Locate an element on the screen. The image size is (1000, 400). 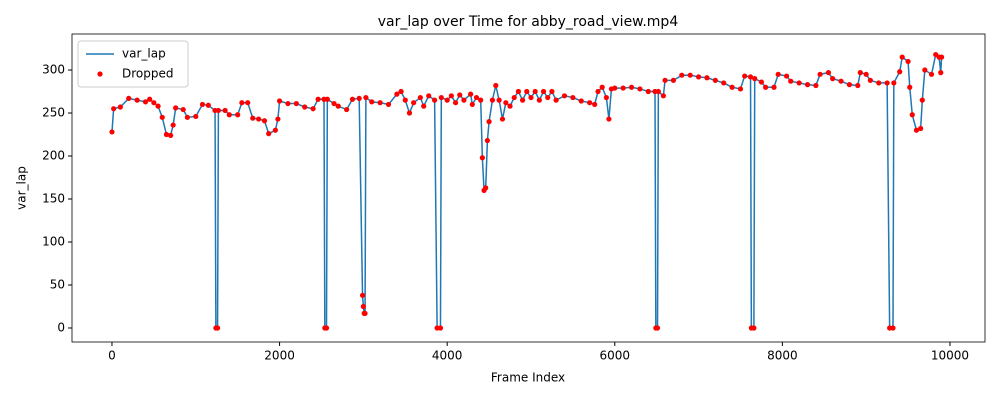
y-tick-label: 250 is located at coordinates (53, 113).